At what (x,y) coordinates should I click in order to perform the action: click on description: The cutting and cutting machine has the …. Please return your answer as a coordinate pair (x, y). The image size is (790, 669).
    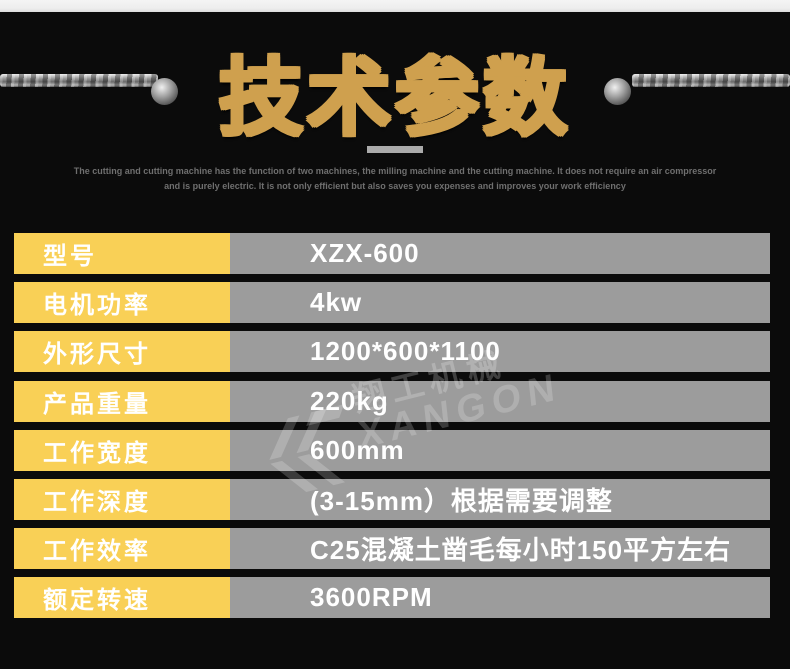
    Looking at the image, I should click on (395, 179).